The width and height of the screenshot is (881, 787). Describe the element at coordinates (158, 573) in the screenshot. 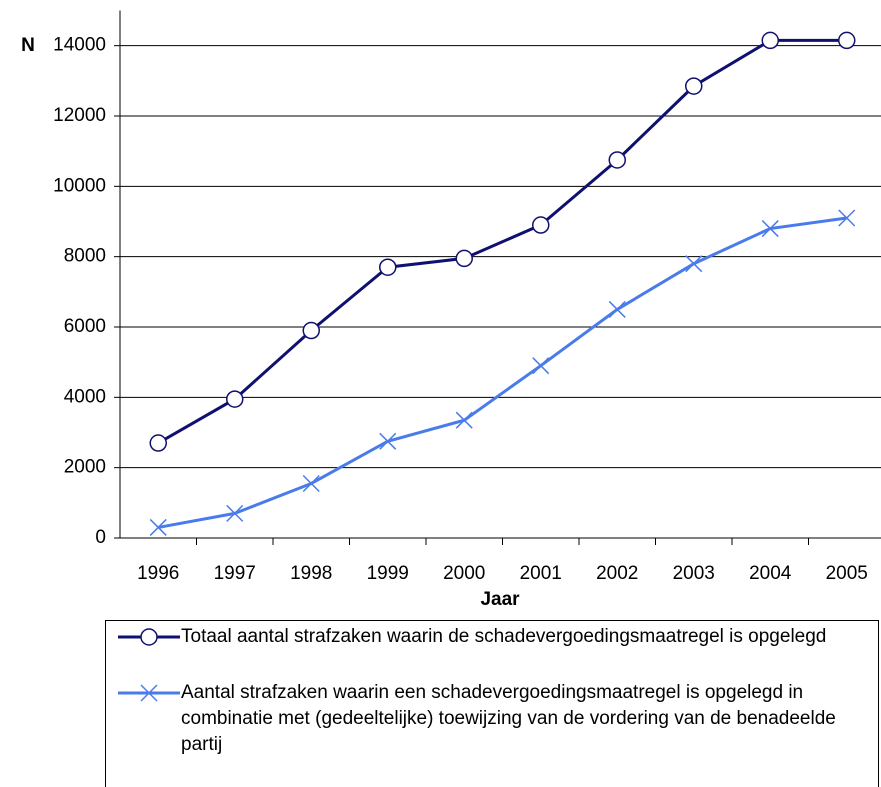

I see `x-tick-label: 1996` at that location.